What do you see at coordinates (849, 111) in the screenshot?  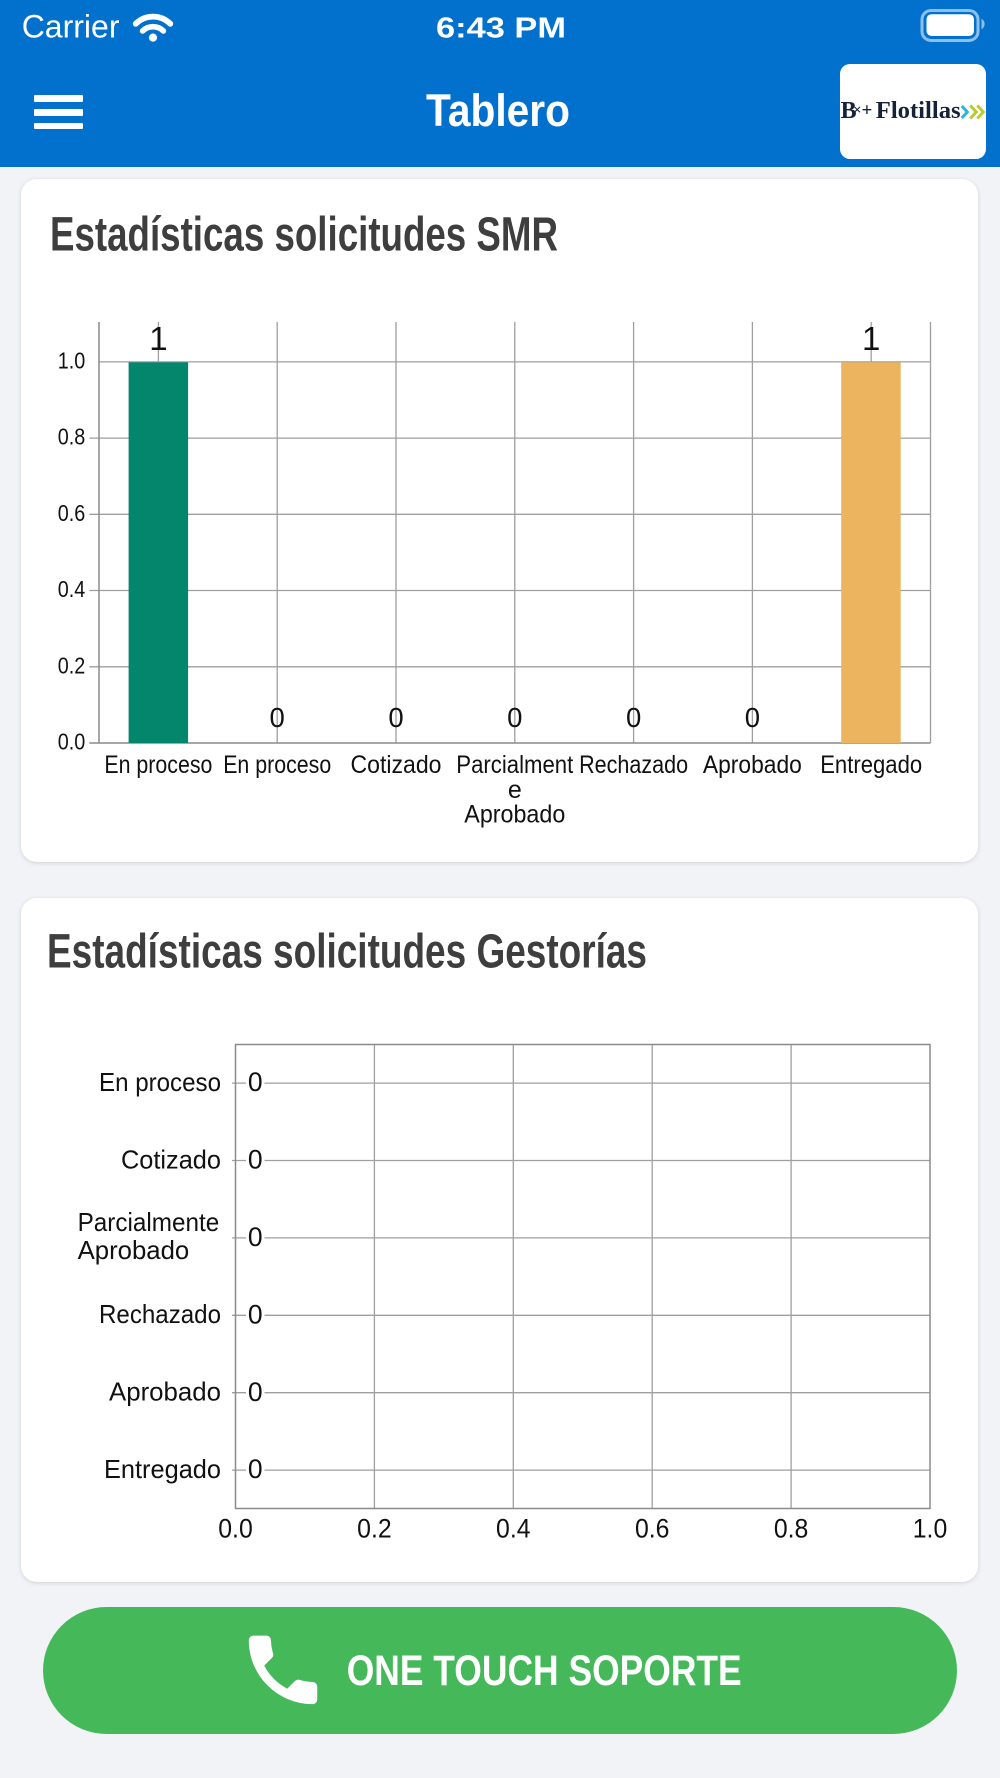 I see `svg-text: B` at bounding box center [849, 111].